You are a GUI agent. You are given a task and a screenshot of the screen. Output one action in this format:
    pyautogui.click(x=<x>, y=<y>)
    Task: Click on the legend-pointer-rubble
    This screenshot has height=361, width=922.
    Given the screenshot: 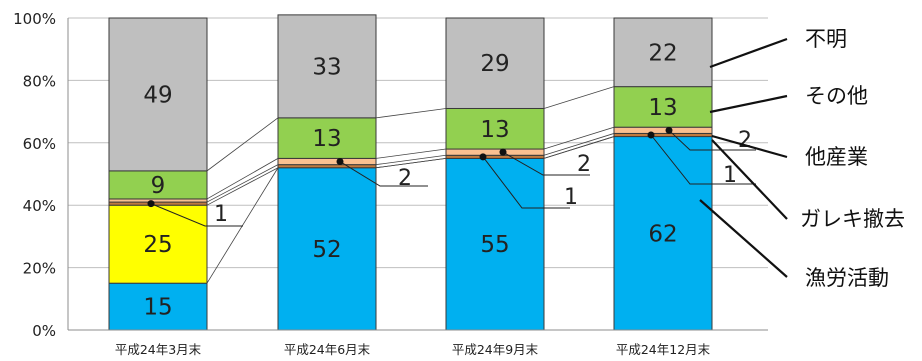 What is the action you would take?
    pyautogui.click(x=749, y=179)
    